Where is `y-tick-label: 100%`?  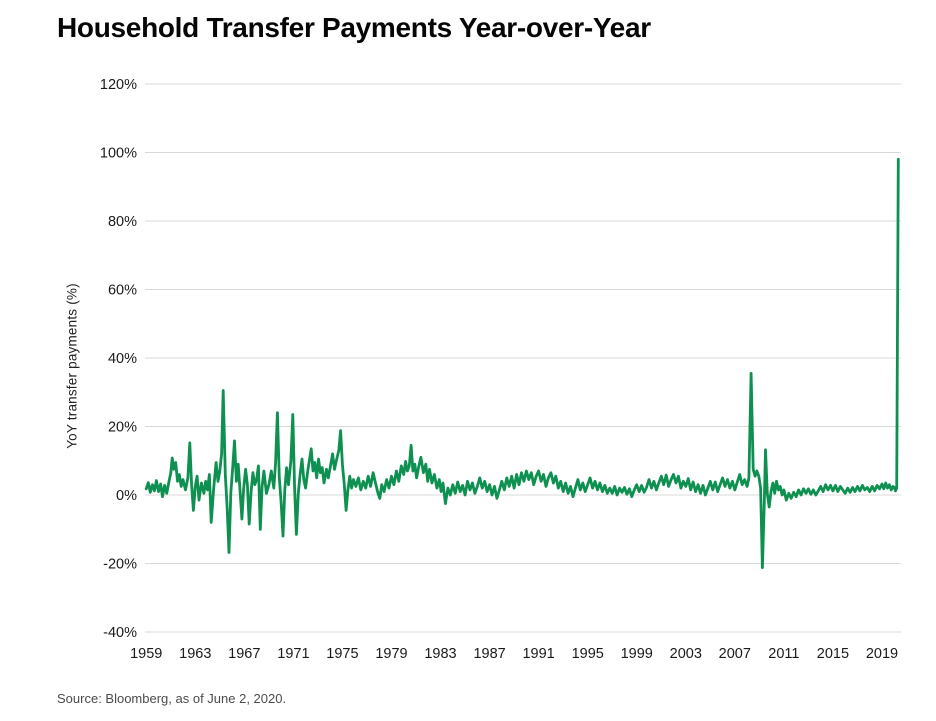
y-tick-label: 100% is located at coordinates (118, 154).